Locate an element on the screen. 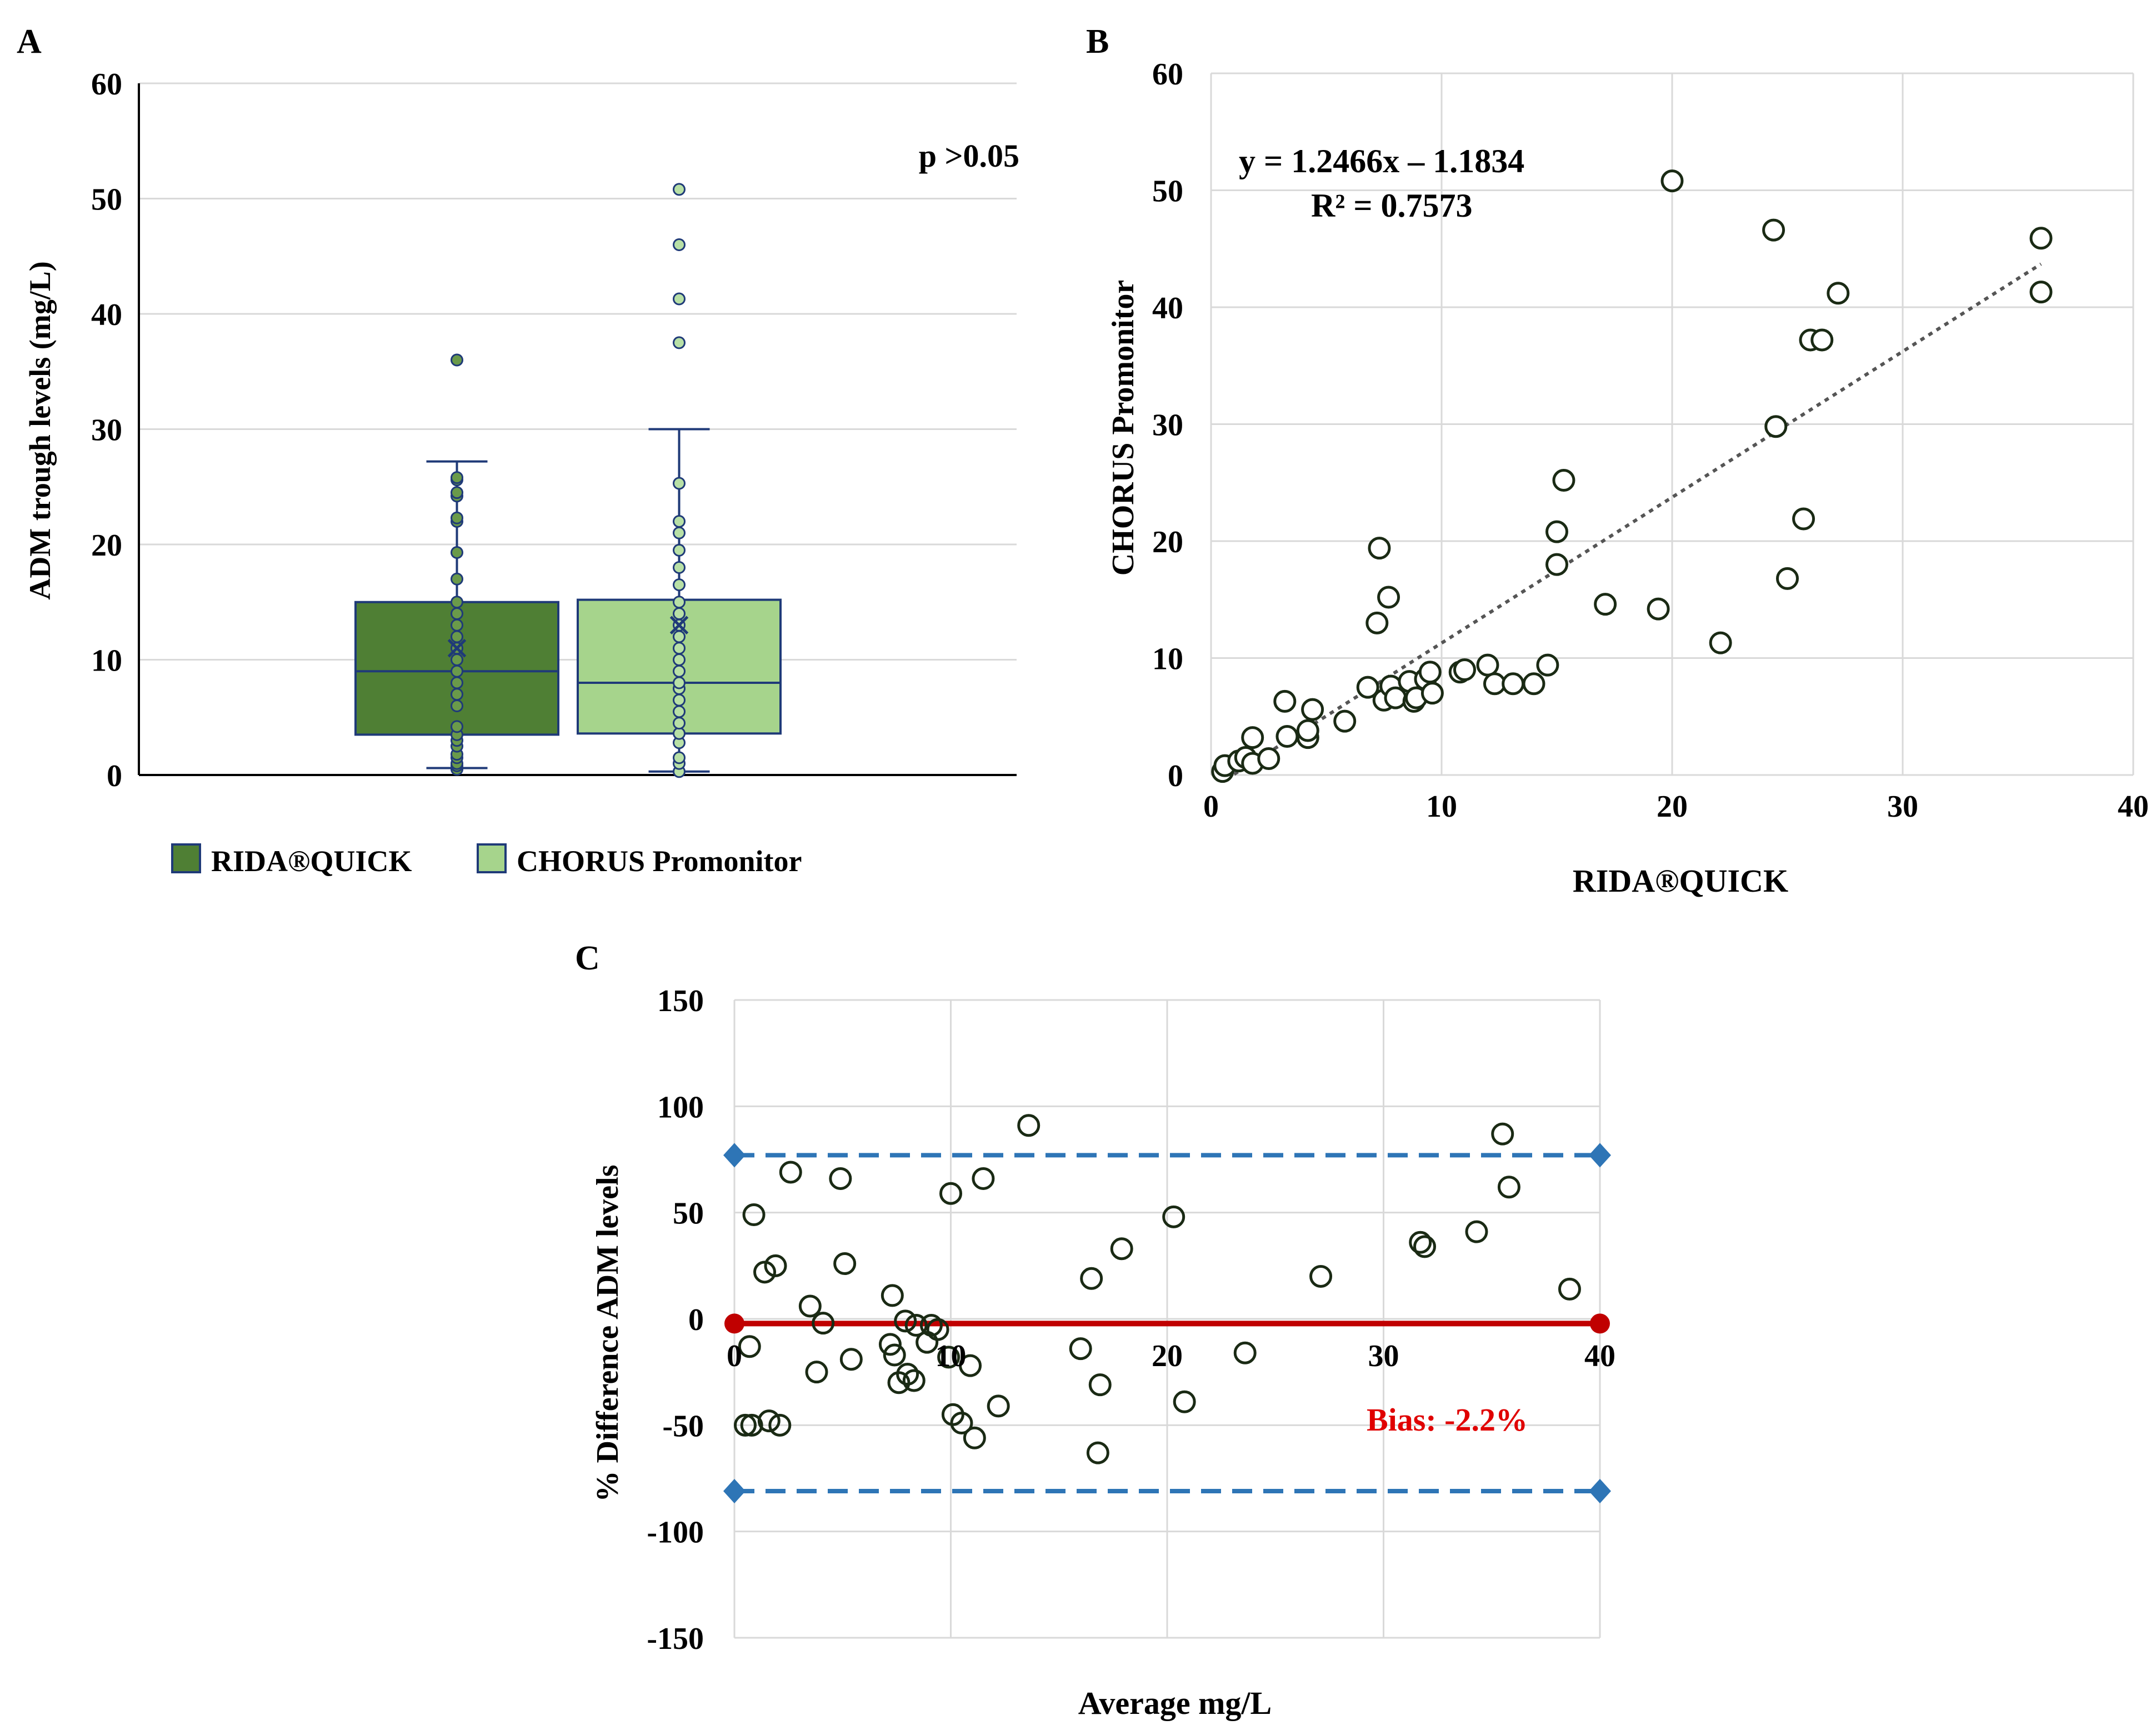 This screenshot has width=2156, height=1730. panel-c-loa-markers is located at coordinates (1167, 1323).